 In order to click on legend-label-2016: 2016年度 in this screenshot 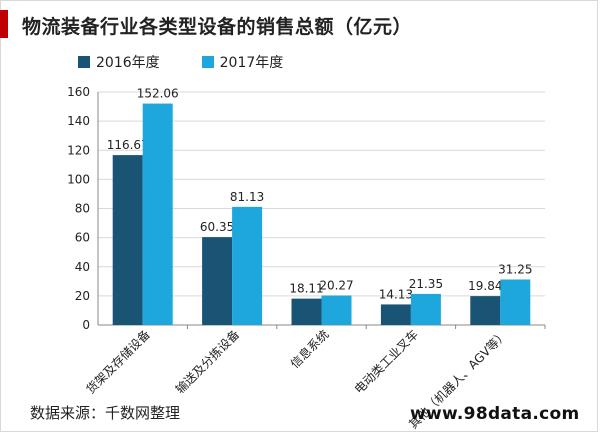, I will do `click(128, 63)`.